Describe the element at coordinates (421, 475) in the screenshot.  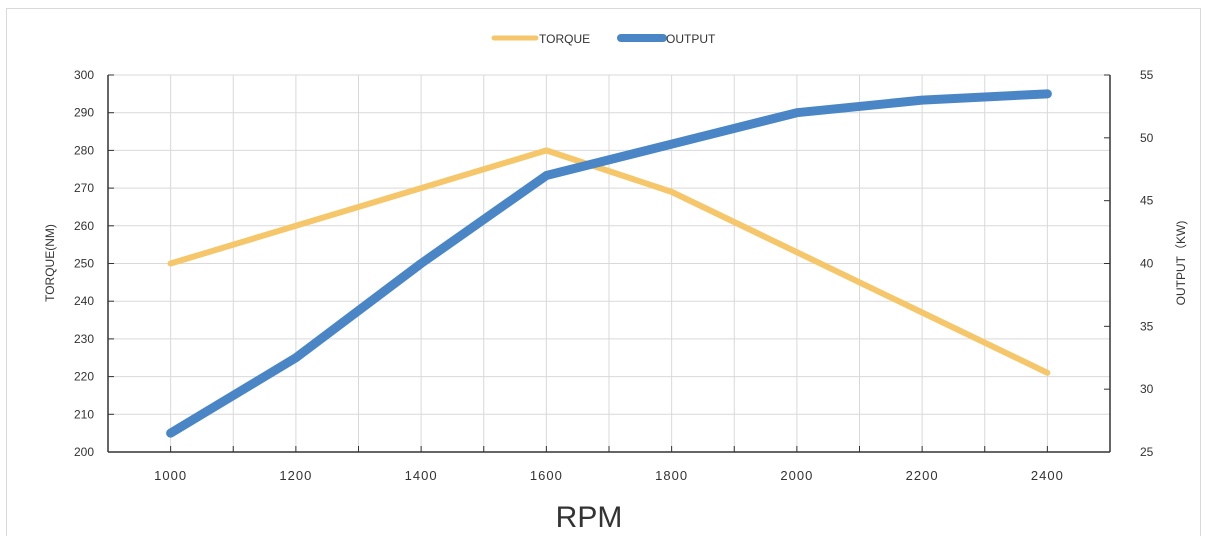
I see `x-tick-label: 1400` at that location.